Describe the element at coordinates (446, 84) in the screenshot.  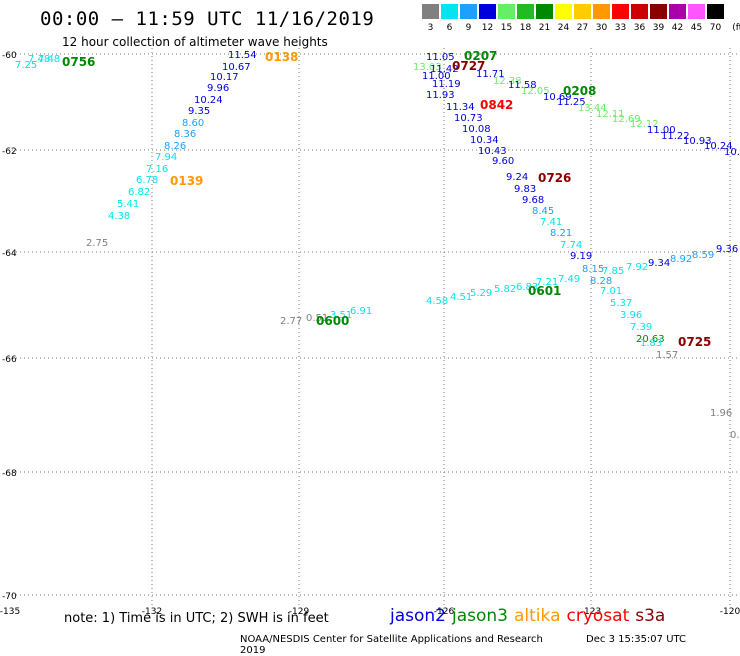
I see `wave-height-label: 11.19` at that location.